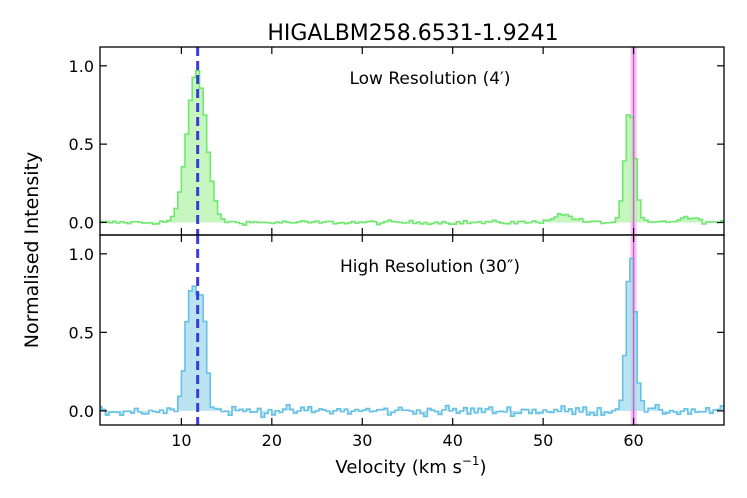 The image size is (747, 498). What do you see at coordinates (272, 440) in the screenshot?
I see `x-tick-label: 20` at bounding box center [272, 440].